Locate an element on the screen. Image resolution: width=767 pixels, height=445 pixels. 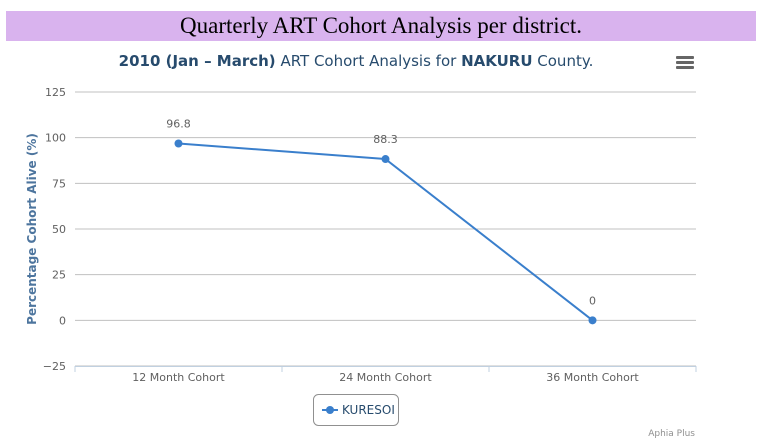
hamburger-icon is located at coordinates (685, 63).